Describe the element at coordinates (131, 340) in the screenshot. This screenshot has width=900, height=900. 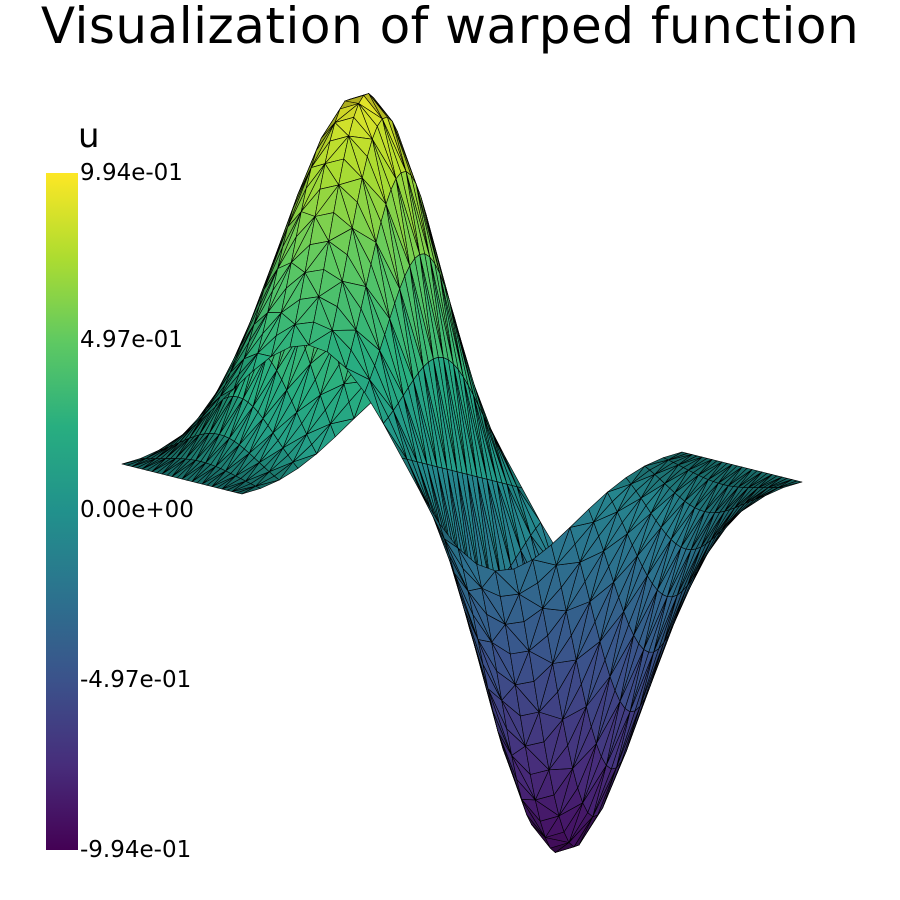
I see `colorbar-tick-label-upper: 4.97e-01` at that location.